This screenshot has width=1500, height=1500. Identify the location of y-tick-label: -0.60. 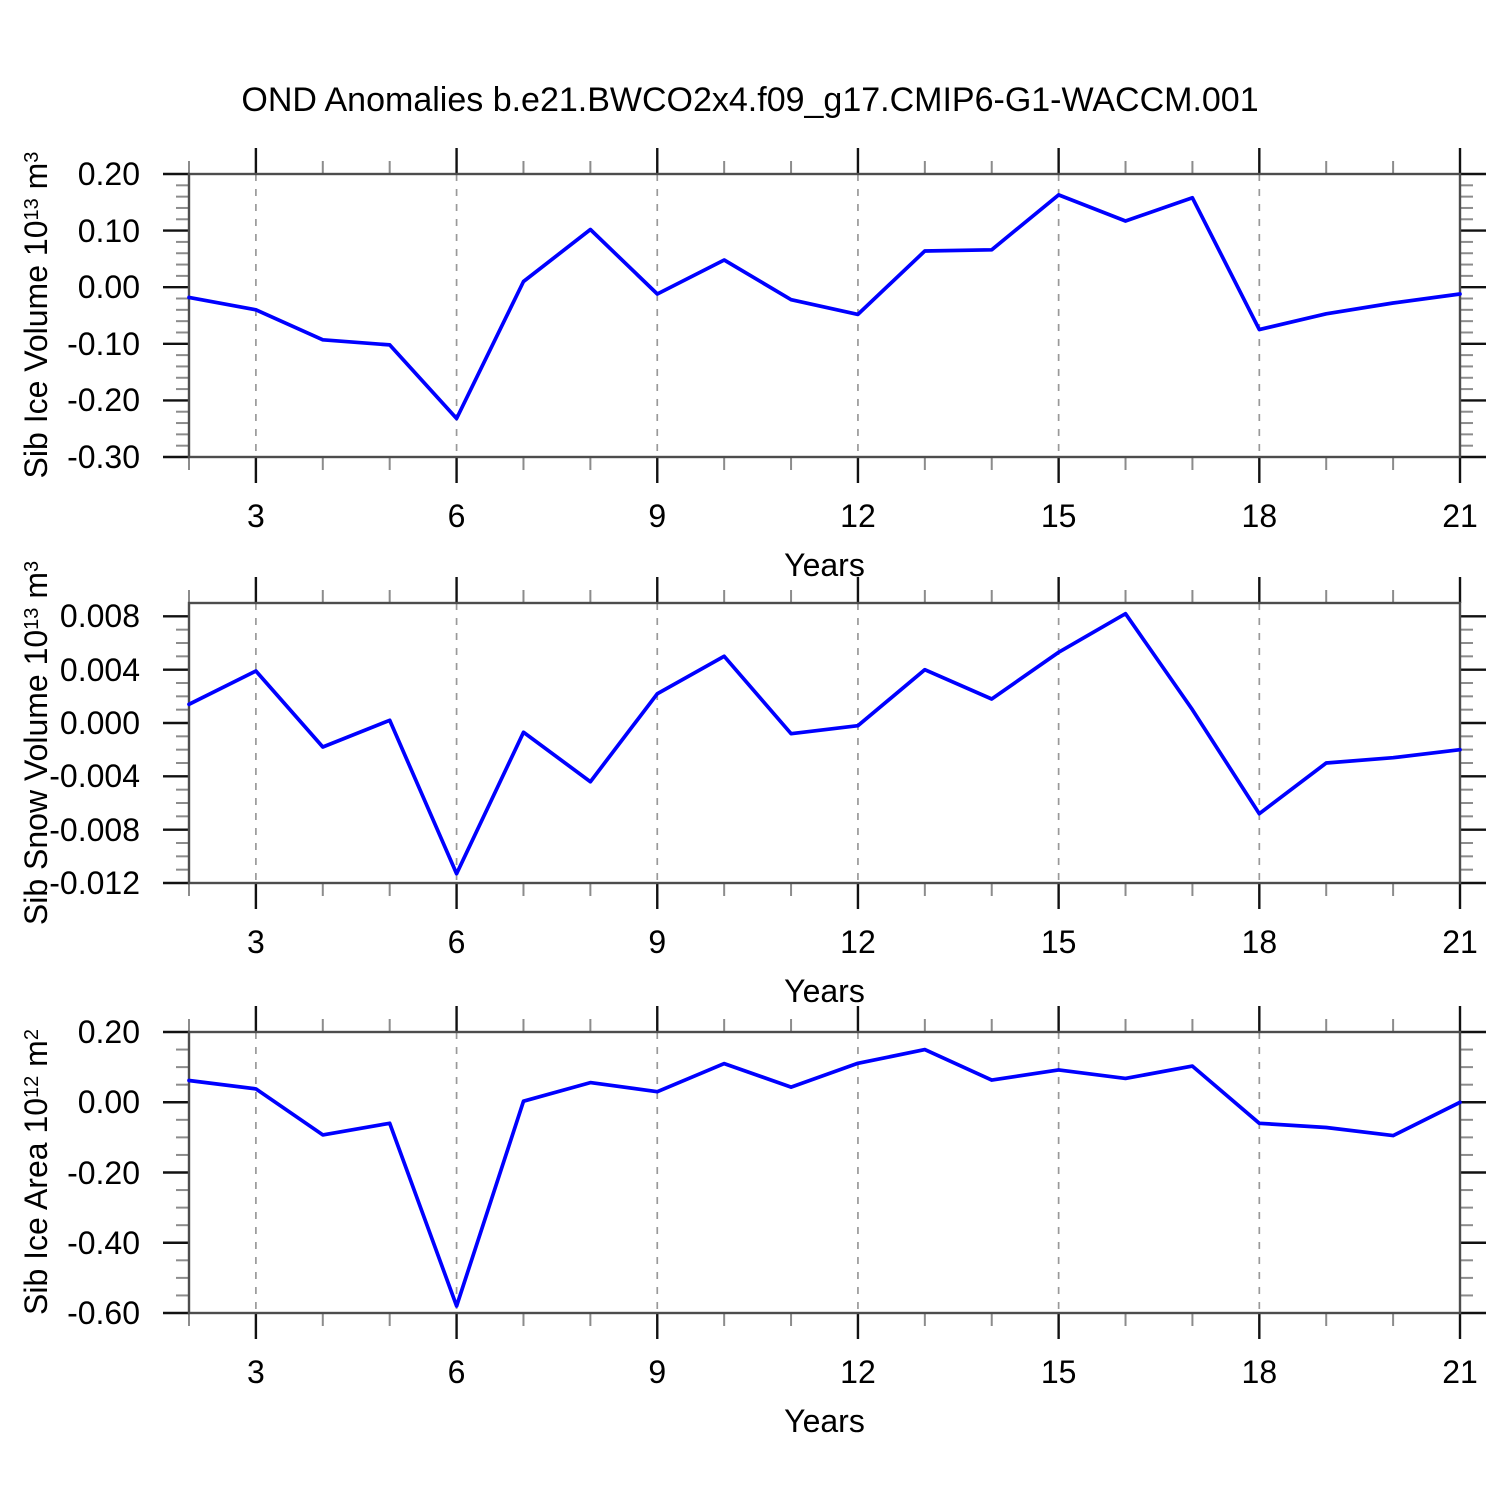
(103, 1313).